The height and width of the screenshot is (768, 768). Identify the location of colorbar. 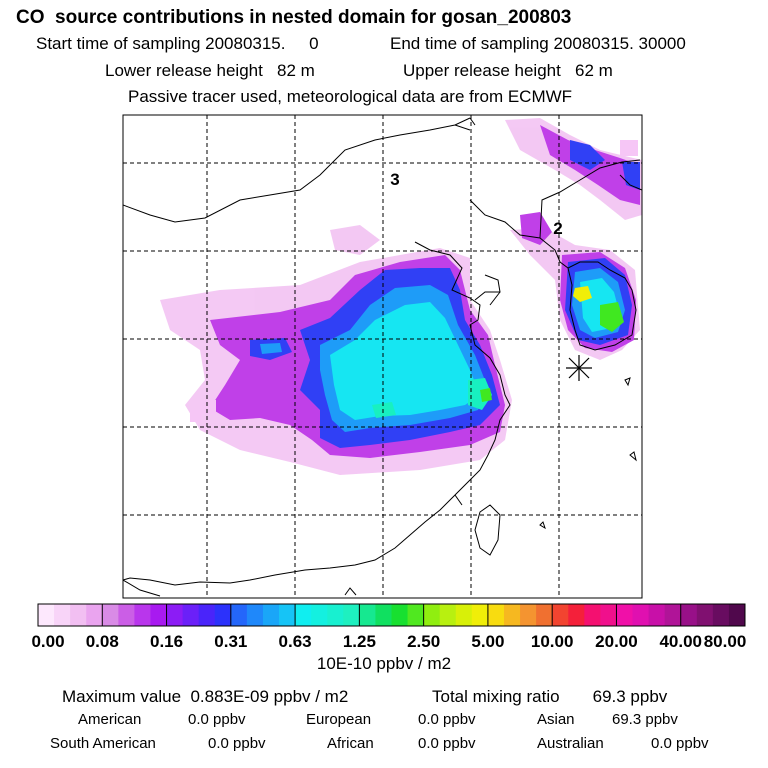
(391, 615).